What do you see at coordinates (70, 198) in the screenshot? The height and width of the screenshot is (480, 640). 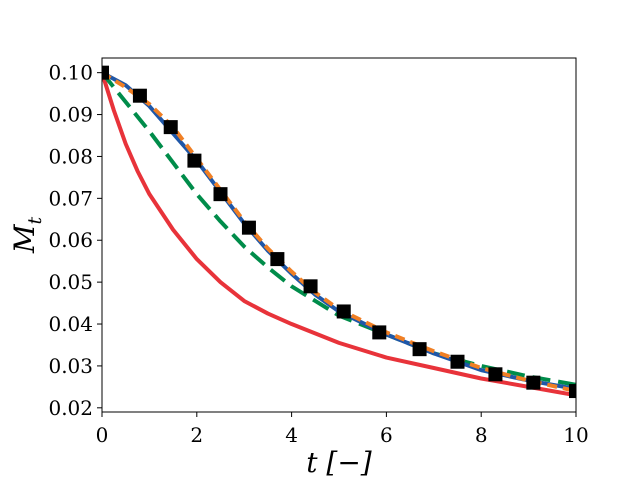 I see `y-tick-label: 0.07` at bounding box center [70, 198].